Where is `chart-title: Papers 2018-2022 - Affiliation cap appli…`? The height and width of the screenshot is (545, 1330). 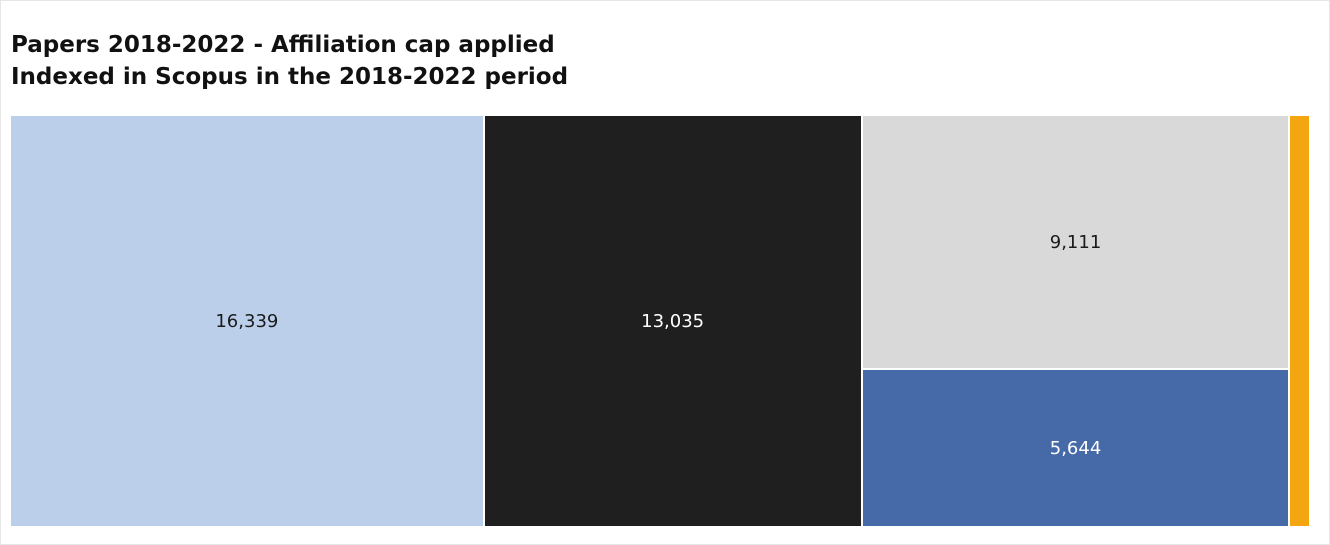
chart-title: Papers 2018-2022 - Affiliation cap appli… is located at coordinates (289, 61).